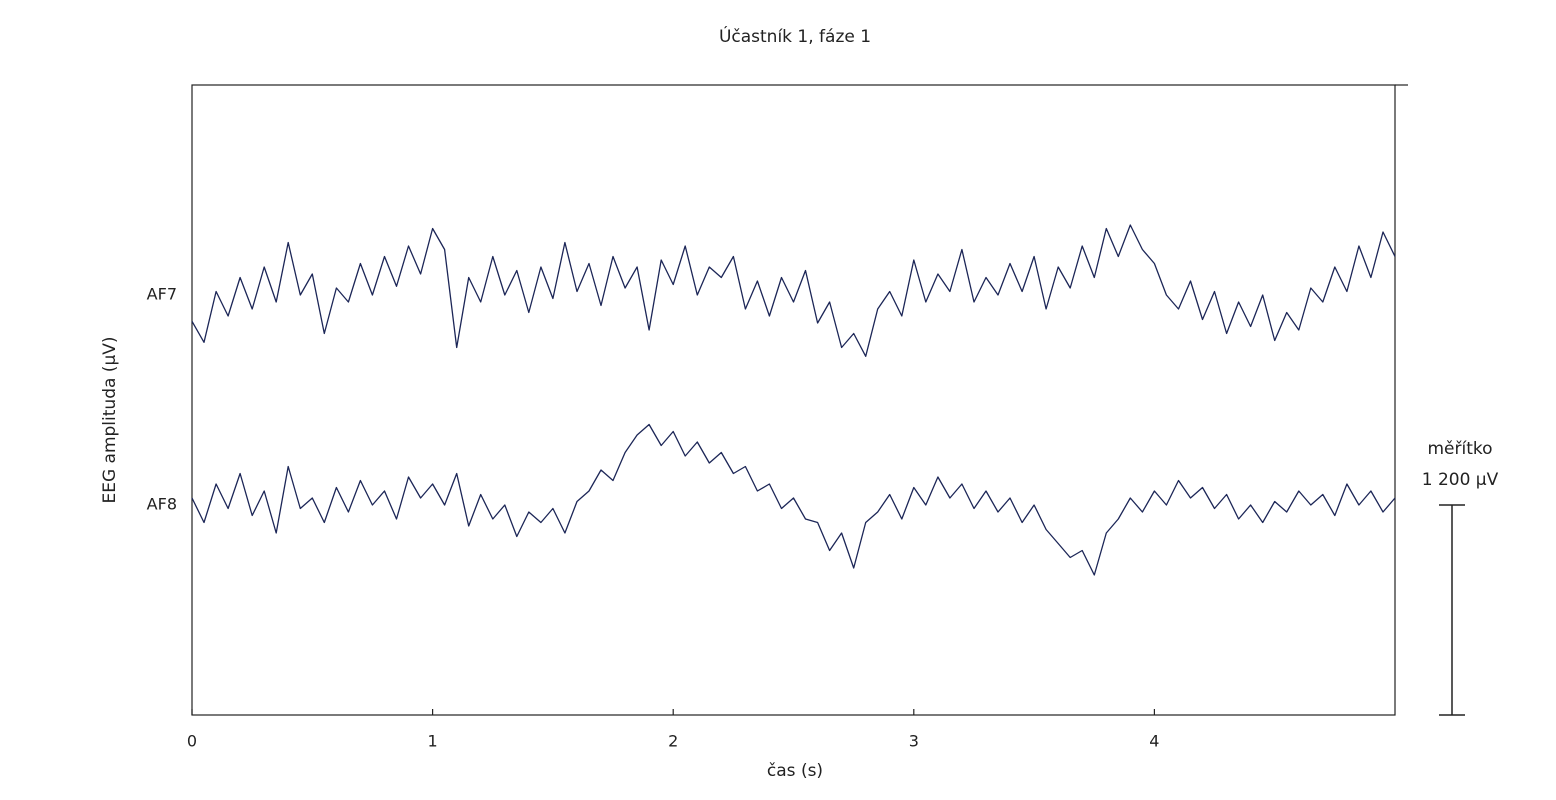 This screenshot has width=1556, height=800. Describe the element at coordinates (673, 741) in the screenshot. I see `x-tick-label: 2` at that location.